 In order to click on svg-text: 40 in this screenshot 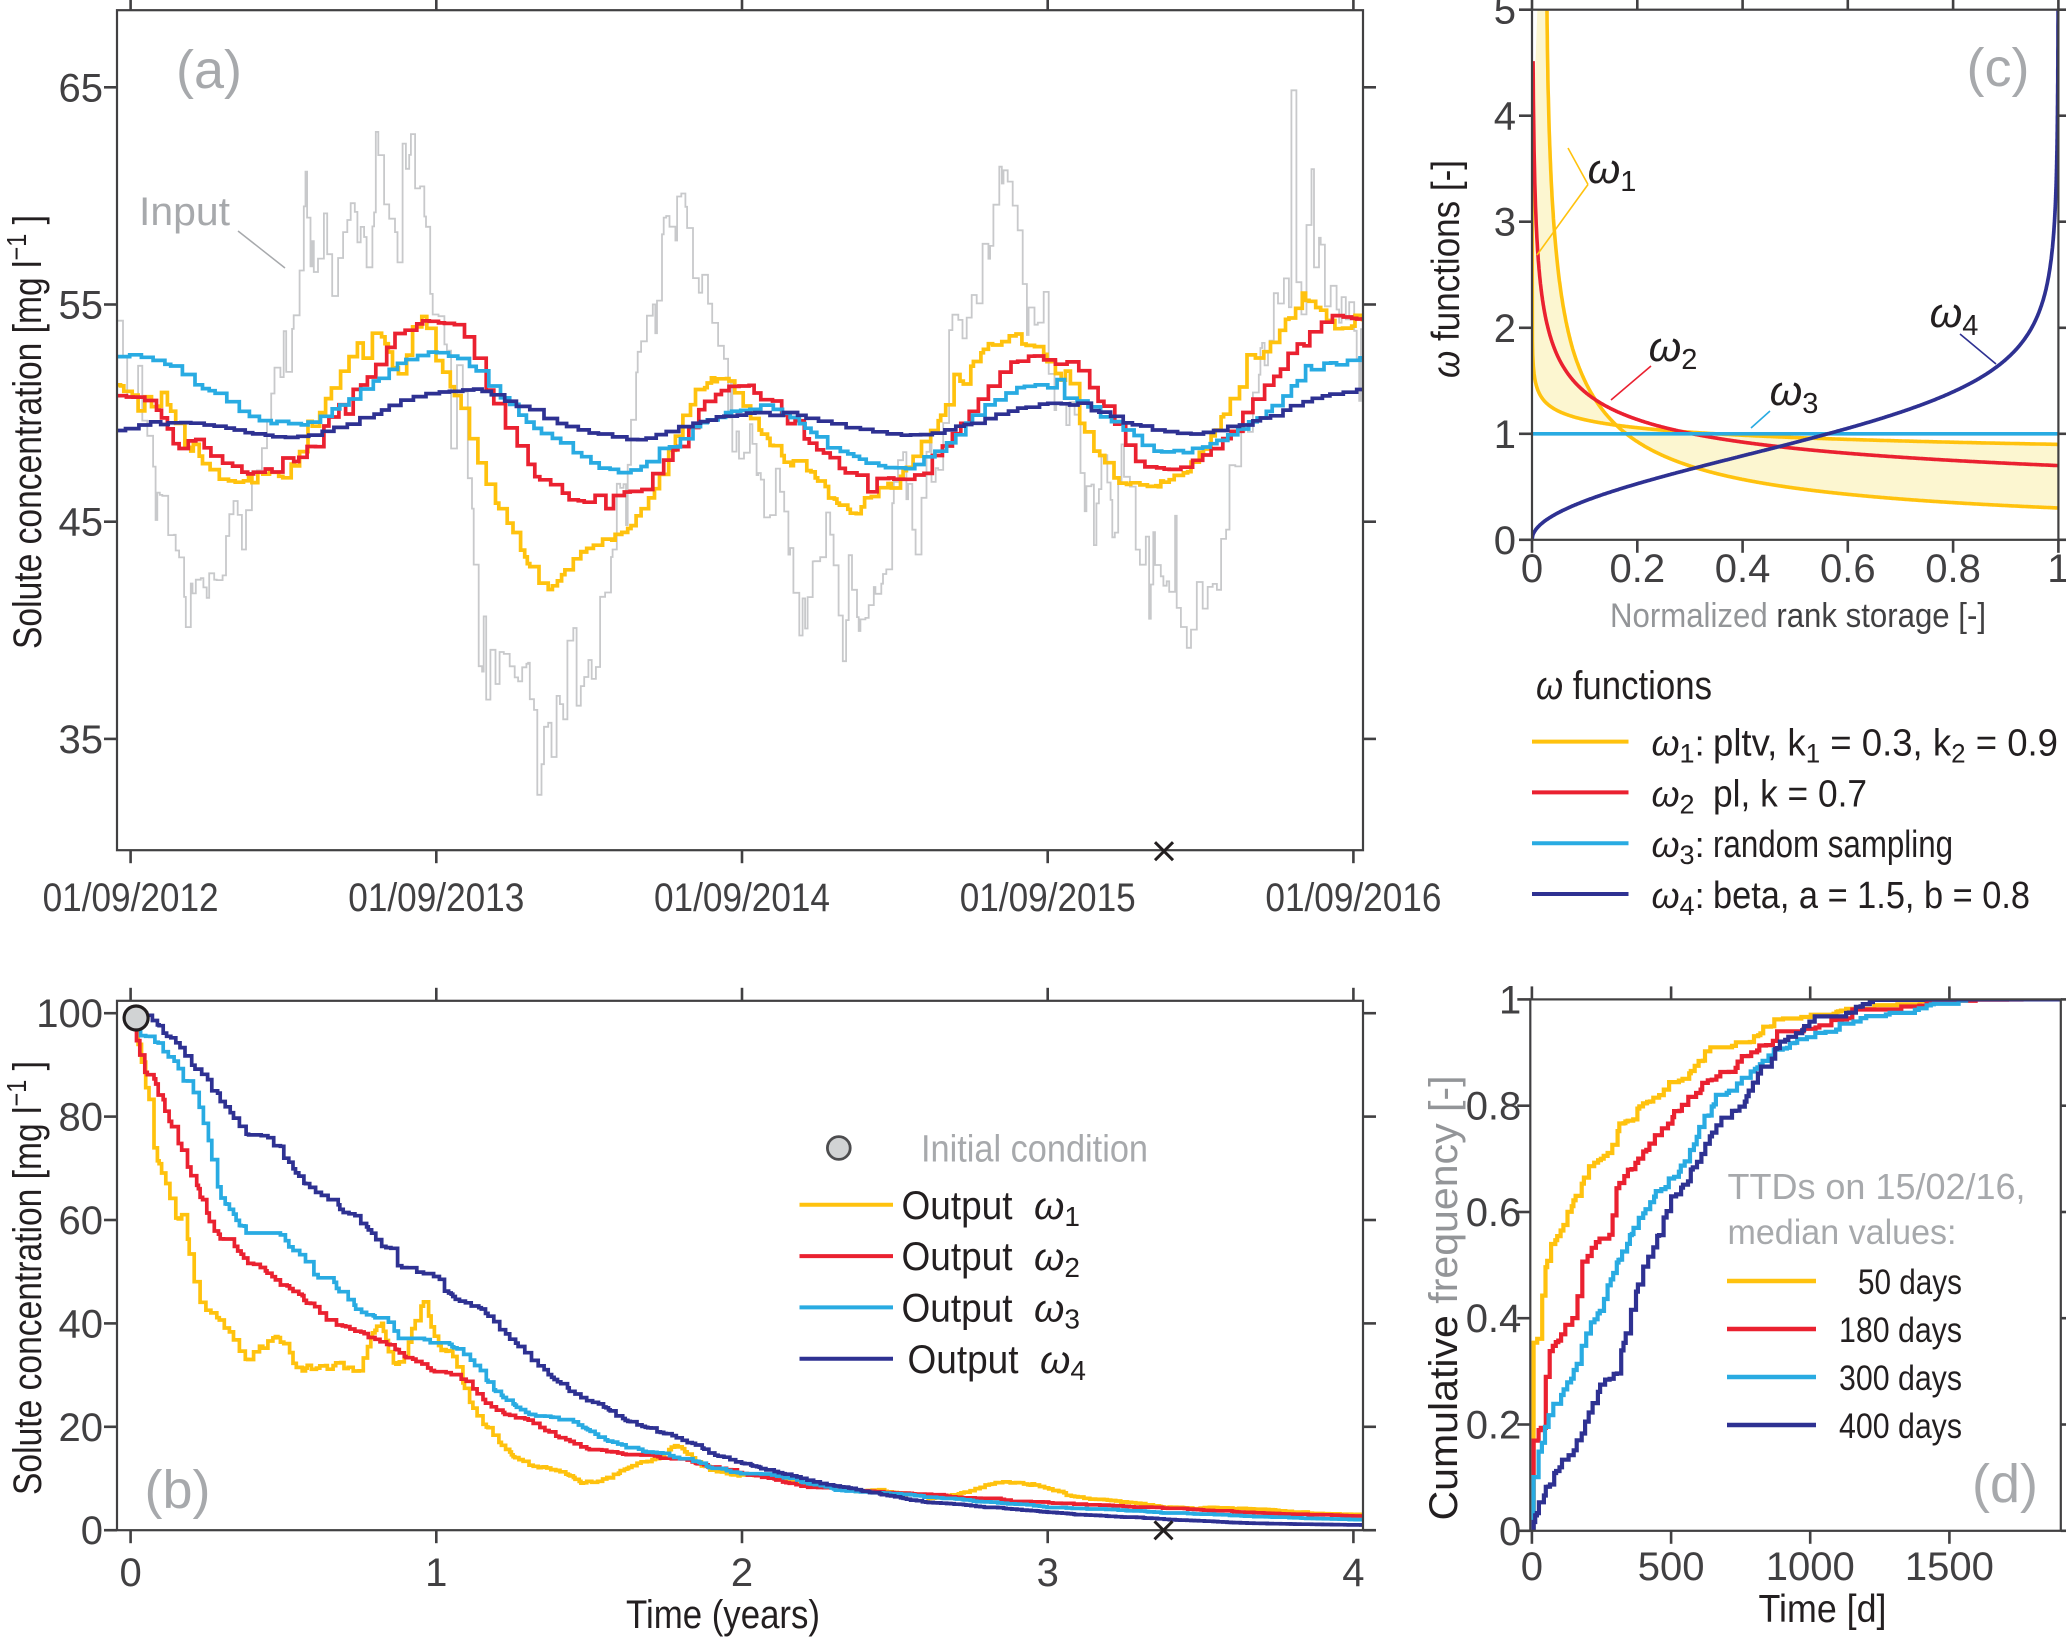, I will do `click(81, 1324)`.